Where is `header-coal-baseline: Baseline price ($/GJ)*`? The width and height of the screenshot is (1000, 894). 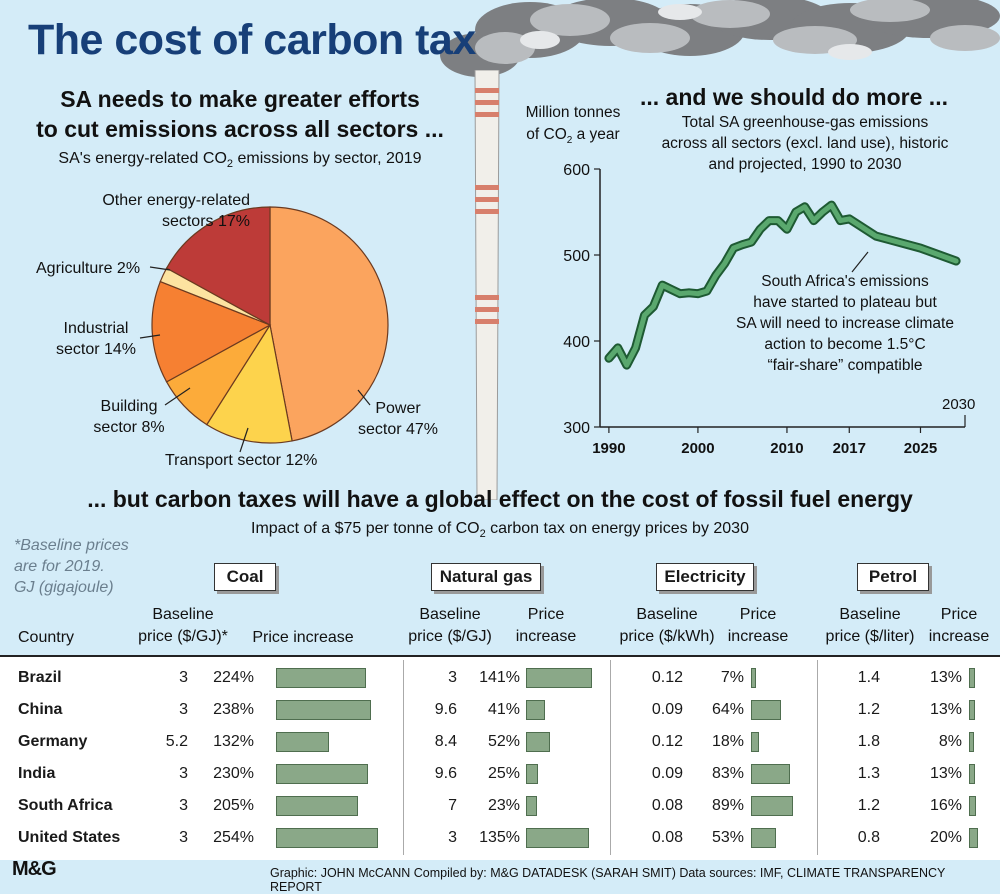
header-coal-baseline: Baseline price ($/GJ)* is located at coordinates (183, 626).